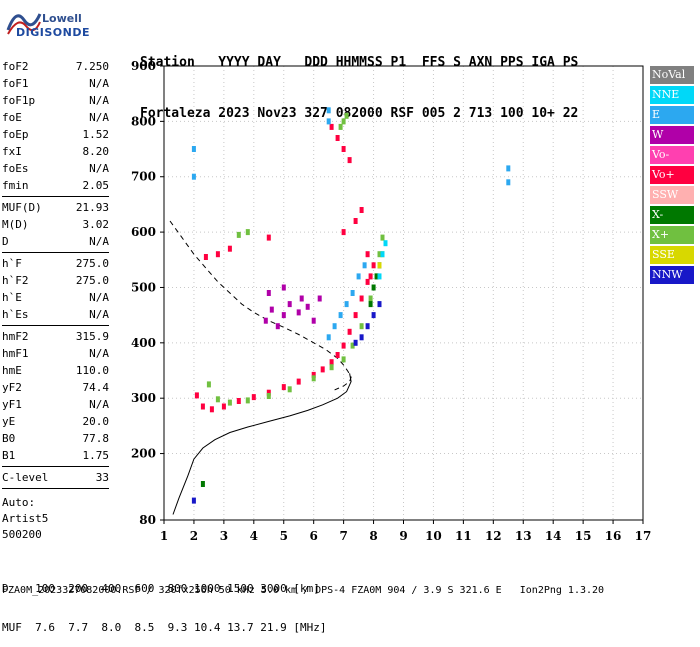  Describe the element at coordinates (55, 387) in the screenshot. I see `param-row-yf2: yF2 74.4` at that location.